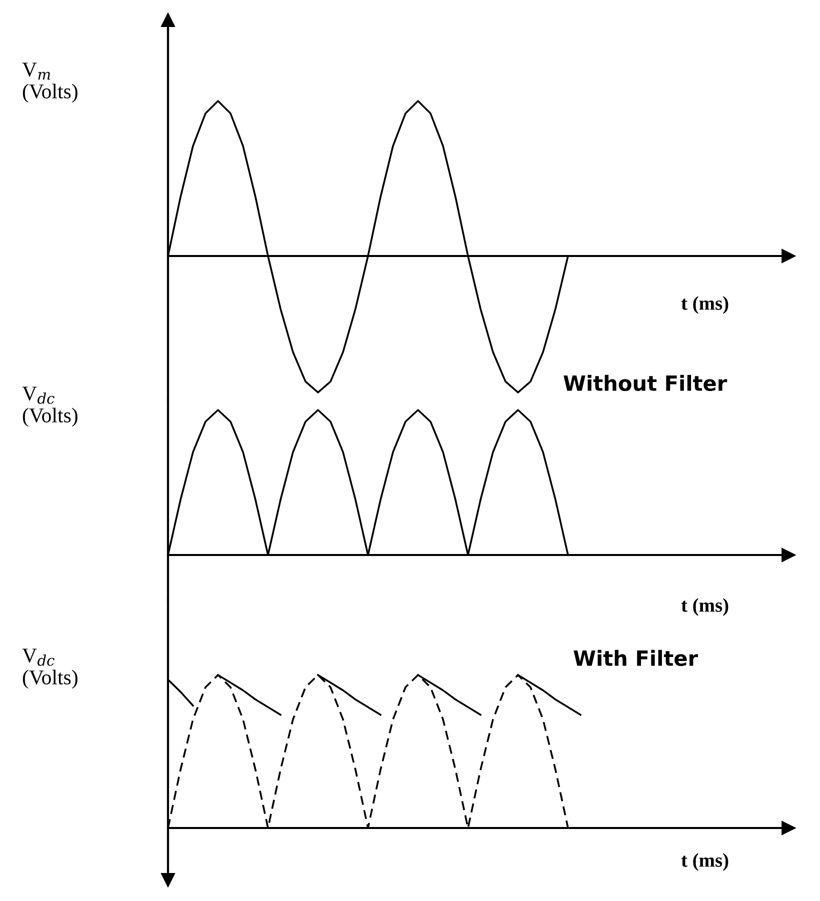 This screenshot has width=820, height=901. Describe the element at coordinates (636, 658) in the screenshot. I see `text: With Filter` at that location.